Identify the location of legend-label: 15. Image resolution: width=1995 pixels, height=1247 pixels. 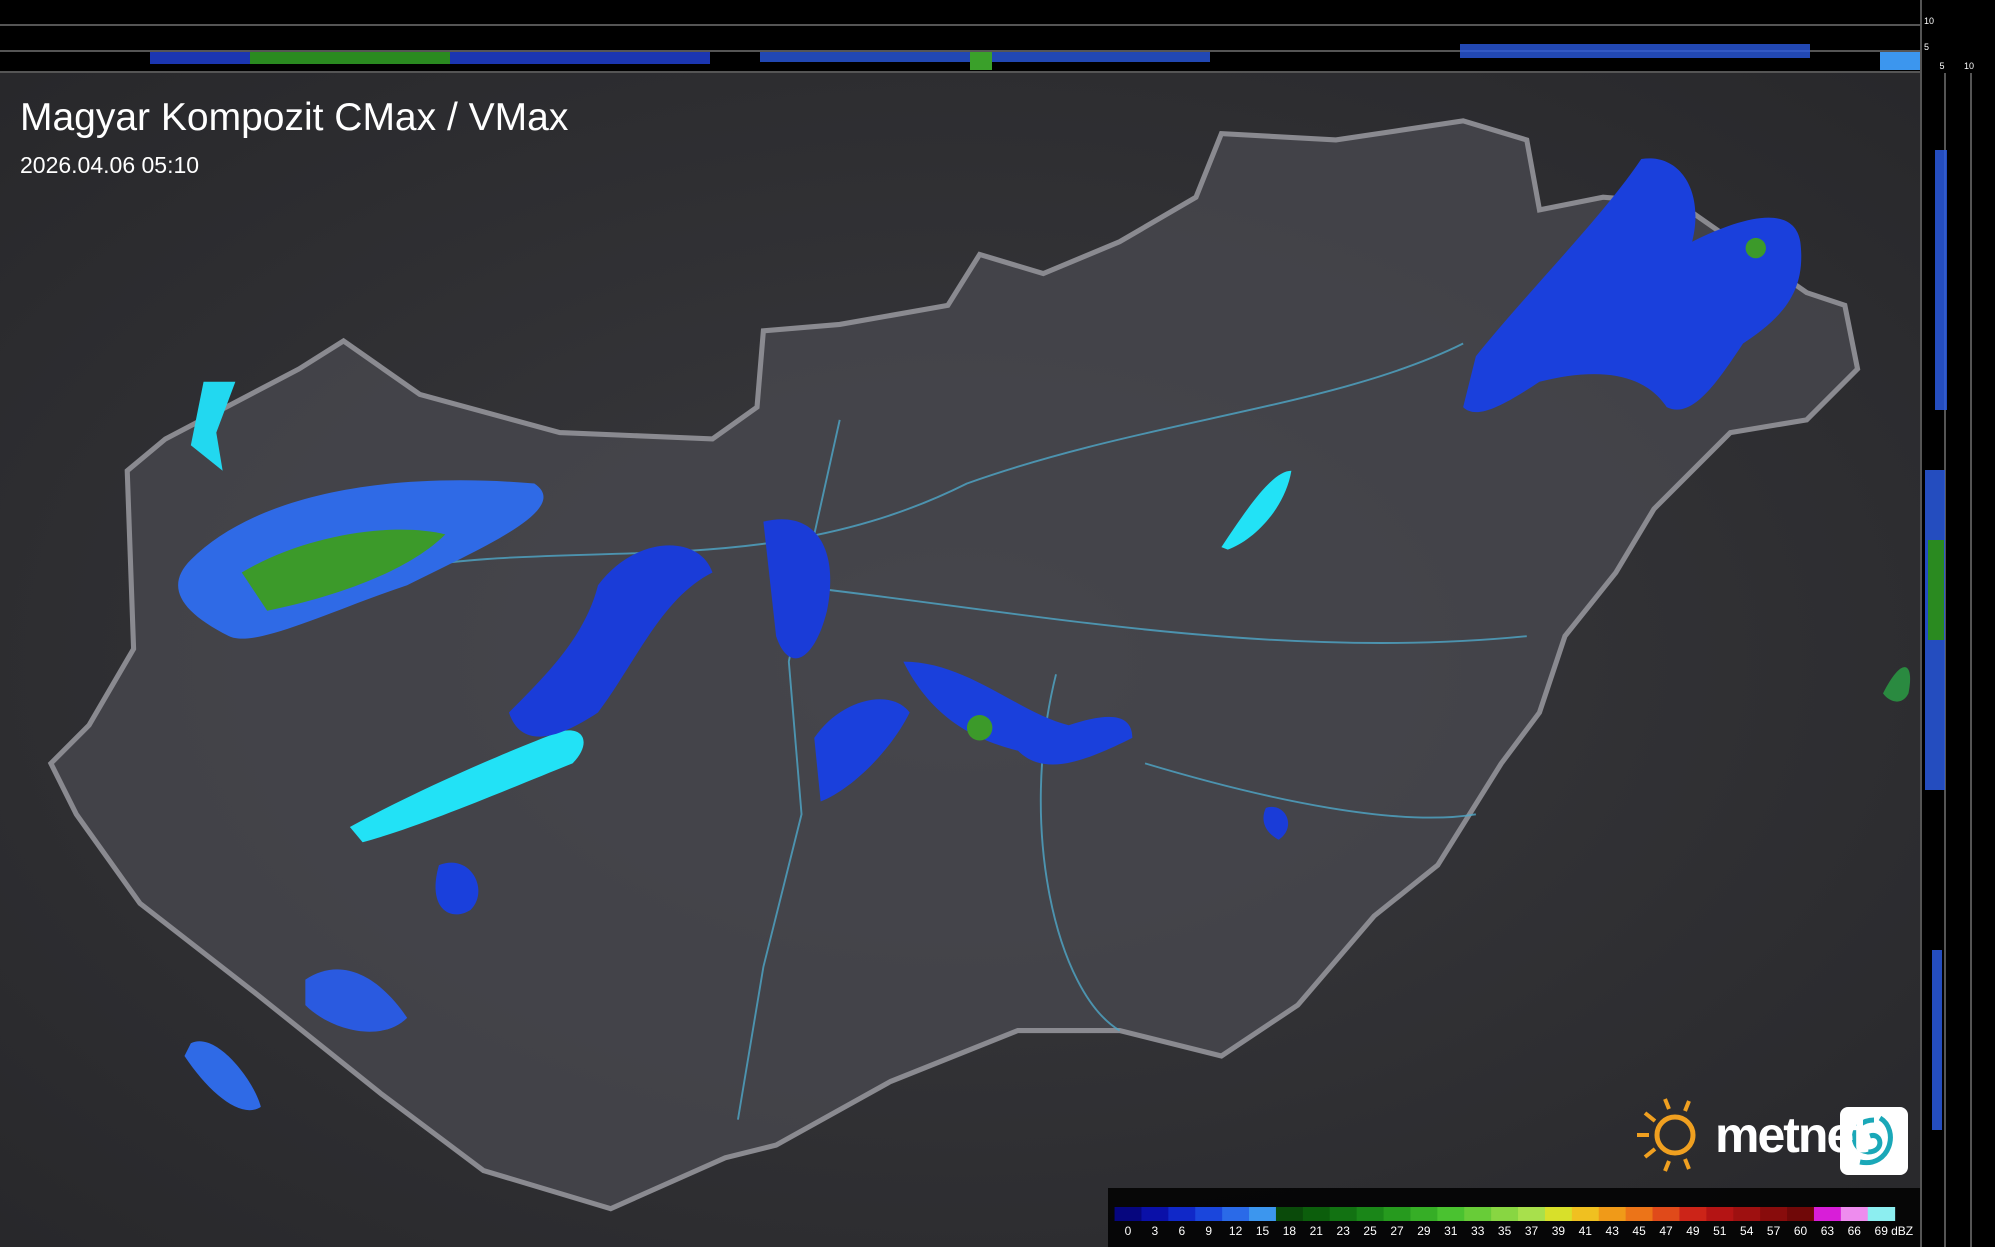
(1263, 1231).